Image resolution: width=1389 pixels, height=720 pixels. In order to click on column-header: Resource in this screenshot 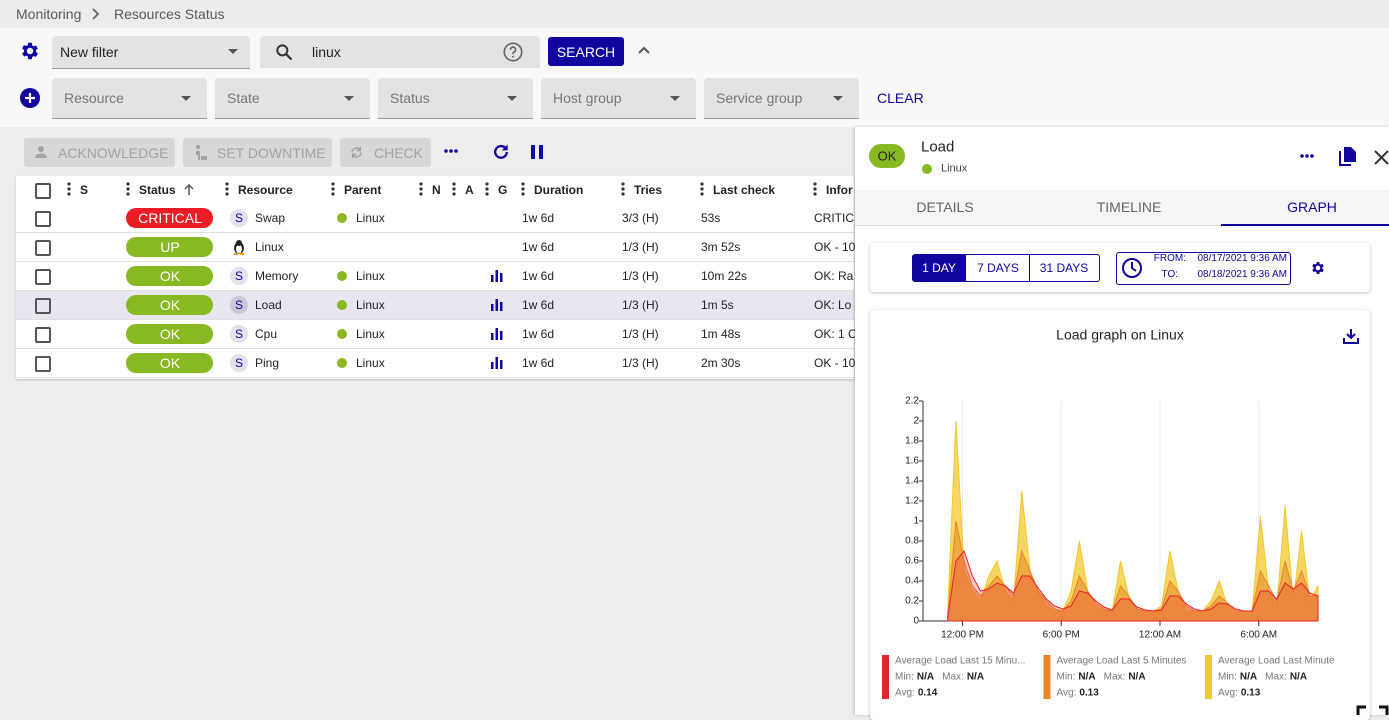, I will do `click(265, 190)`.